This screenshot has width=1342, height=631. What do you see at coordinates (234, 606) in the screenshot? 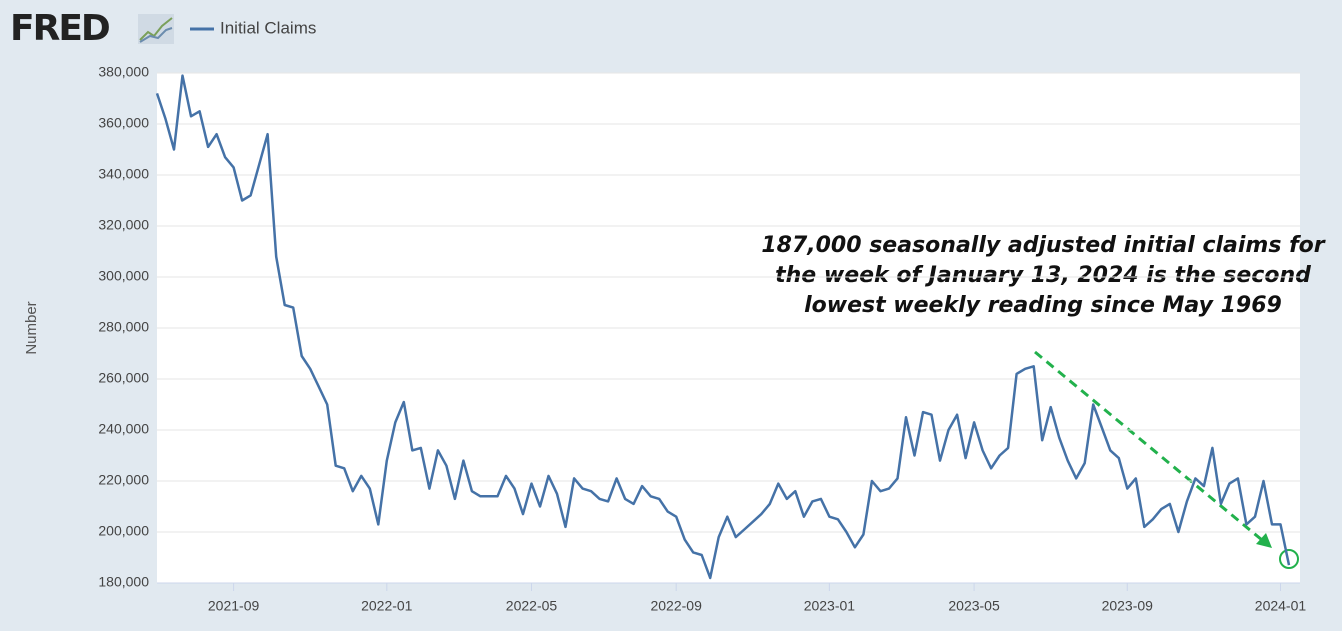
I see `x-tick-label: 2021-09` at bounding box center [234, 606].